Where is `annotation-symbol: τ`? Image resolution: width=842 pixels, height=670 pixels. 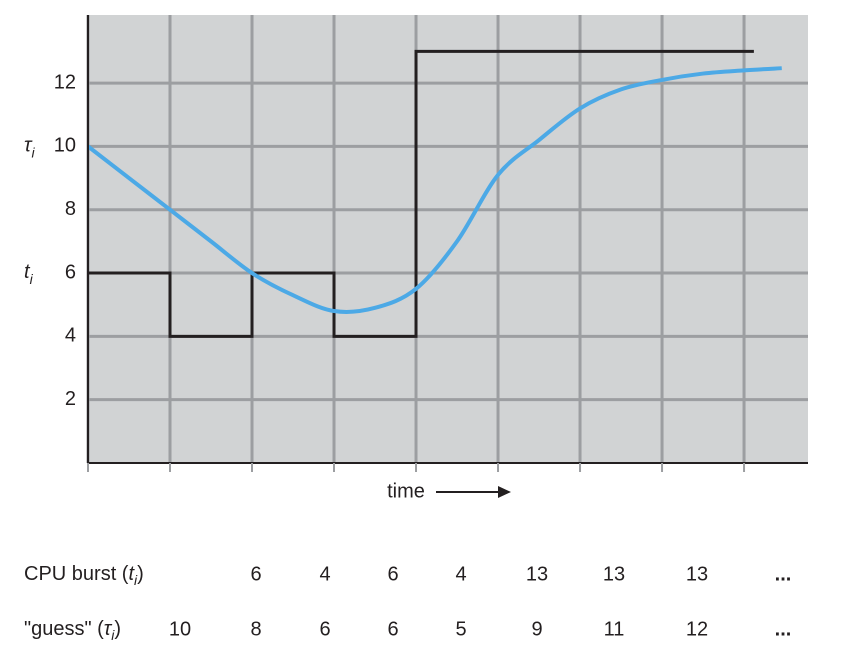
annotation-symbol: τ is located at coordinates (28, 146).